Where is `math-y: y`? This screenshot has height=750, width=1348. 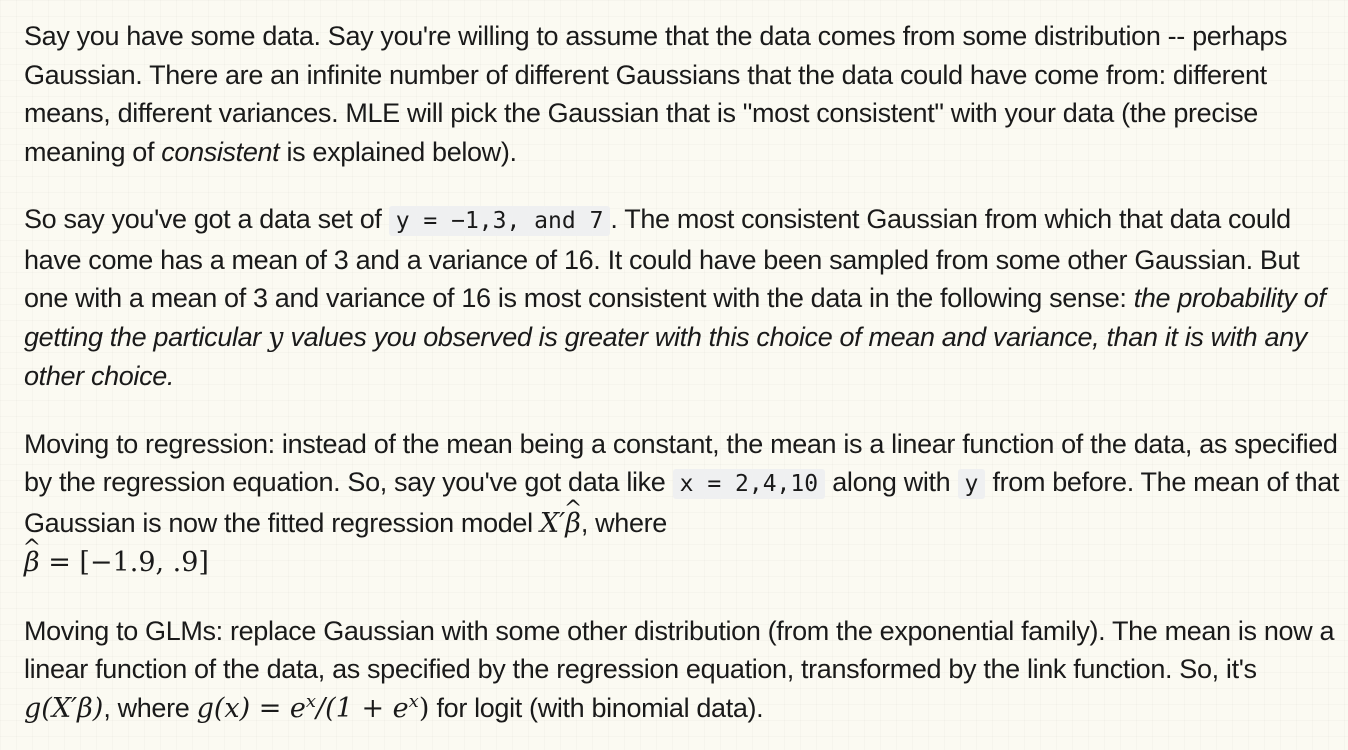 math-y: y is located at coordinates (276, 337).